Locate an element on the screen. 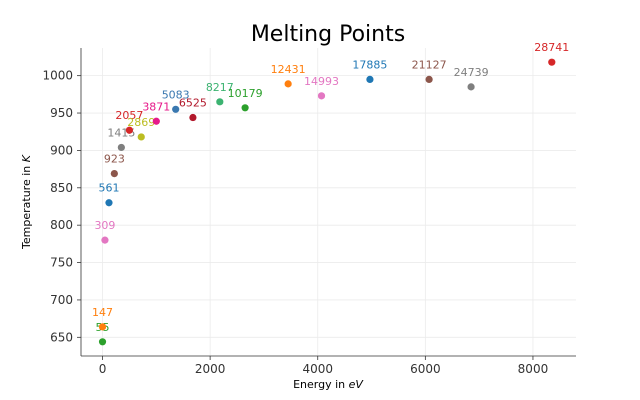 Image resolution: width=640 pixels, height=400 pixels. chart-title: Melting Points is located at coordinates (328, 34).